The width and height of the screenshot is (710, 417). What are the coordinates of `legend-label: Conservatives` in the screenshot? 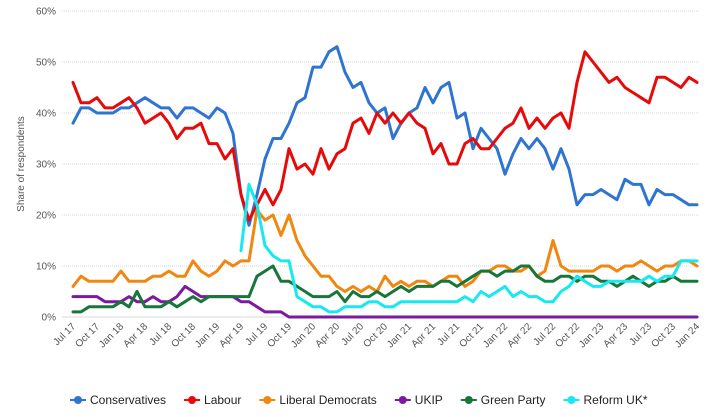 It's located at (128, 400).